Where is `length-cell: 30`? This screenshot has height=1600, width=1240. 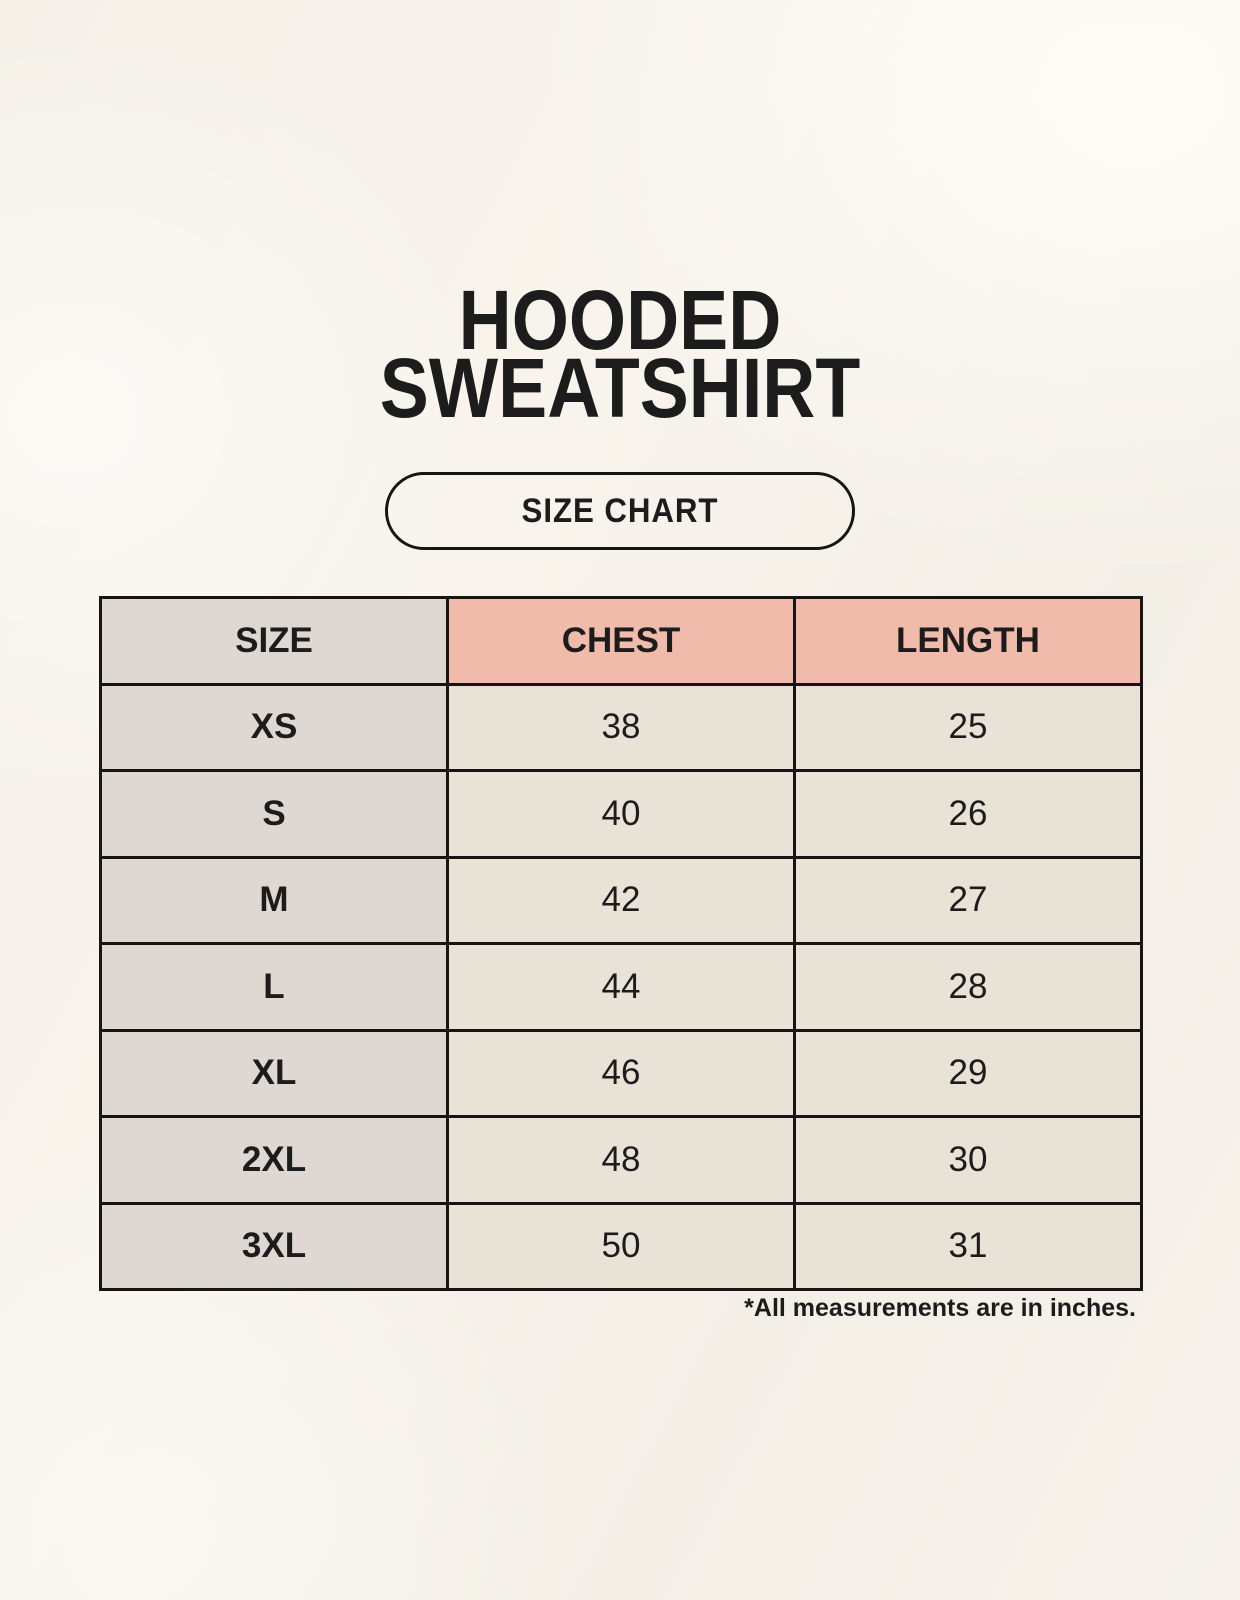
length-cell: 30 is located at coordinates (968, 1160).